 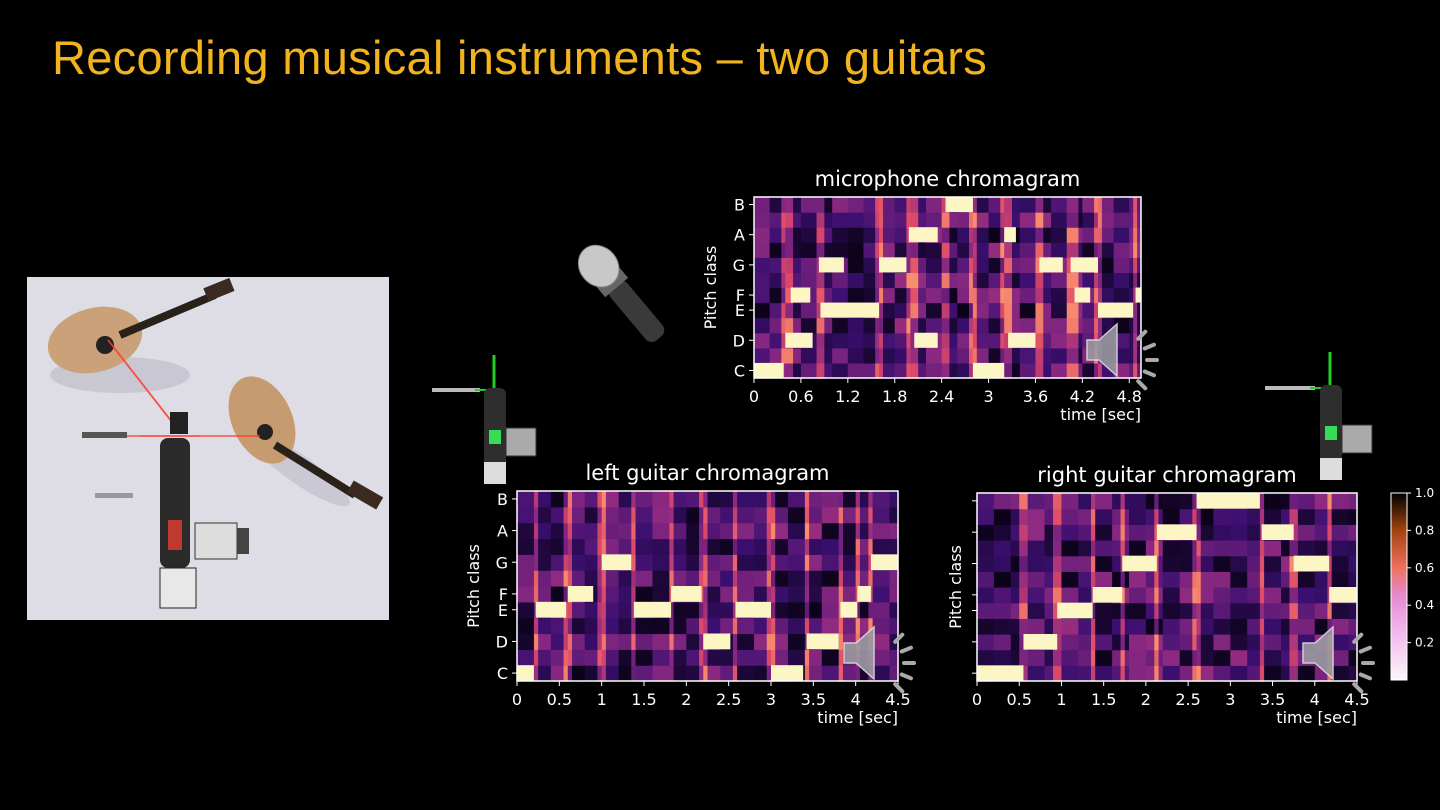 I want to click on y-tick-label: B, so click(x=502, y=499).